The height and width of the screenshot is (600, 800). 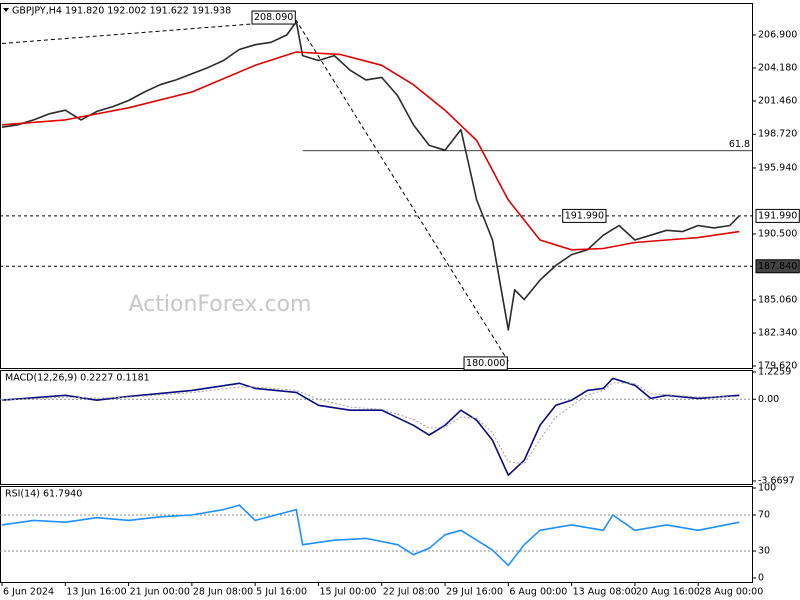 I want to click on axis-level-label: 191.990, so click(x=777, y=215).